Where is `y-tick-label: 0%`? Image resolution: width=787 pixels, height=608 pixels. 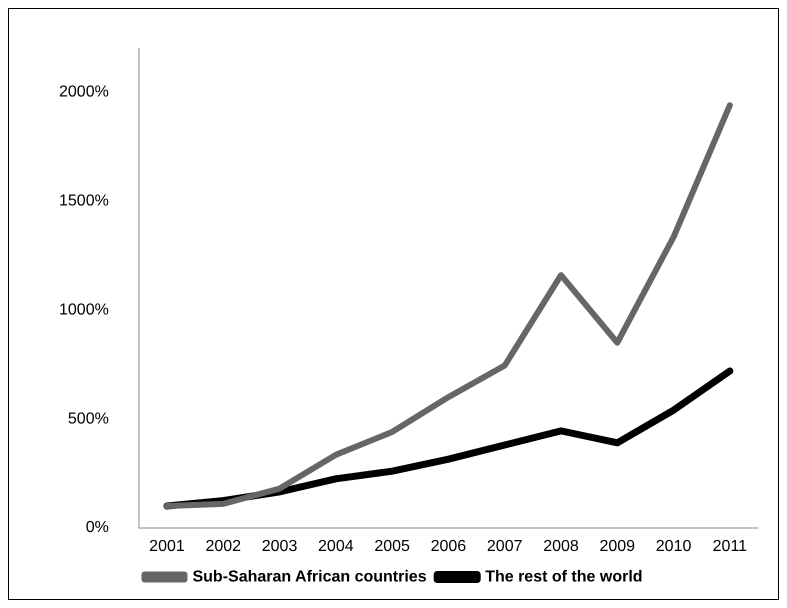 y-tick-label: 0% is located at coordinates (97, 527).